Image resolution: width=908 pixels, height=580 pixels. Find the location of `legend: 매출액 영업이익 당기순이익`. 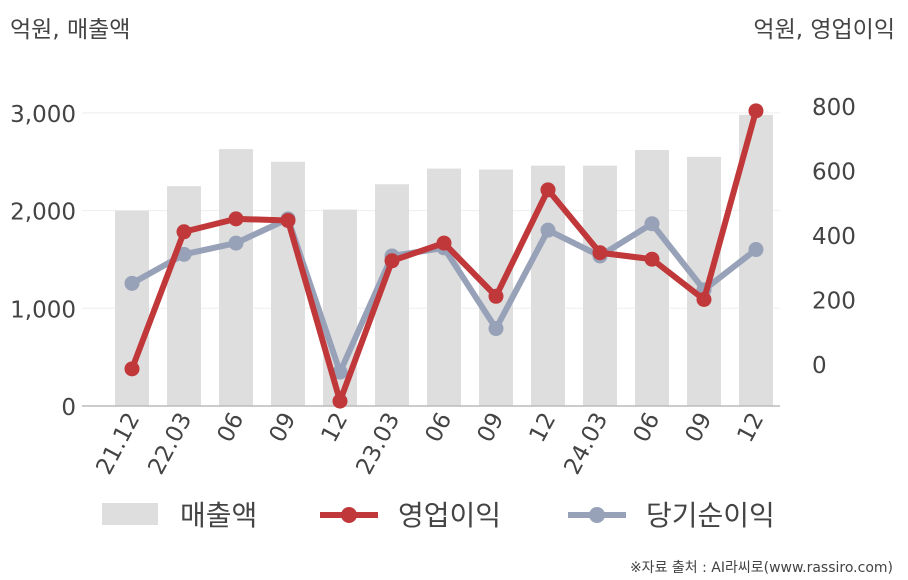

legend: 매출액 영업이익 당기순이익 is located at coordinates (438, 515).